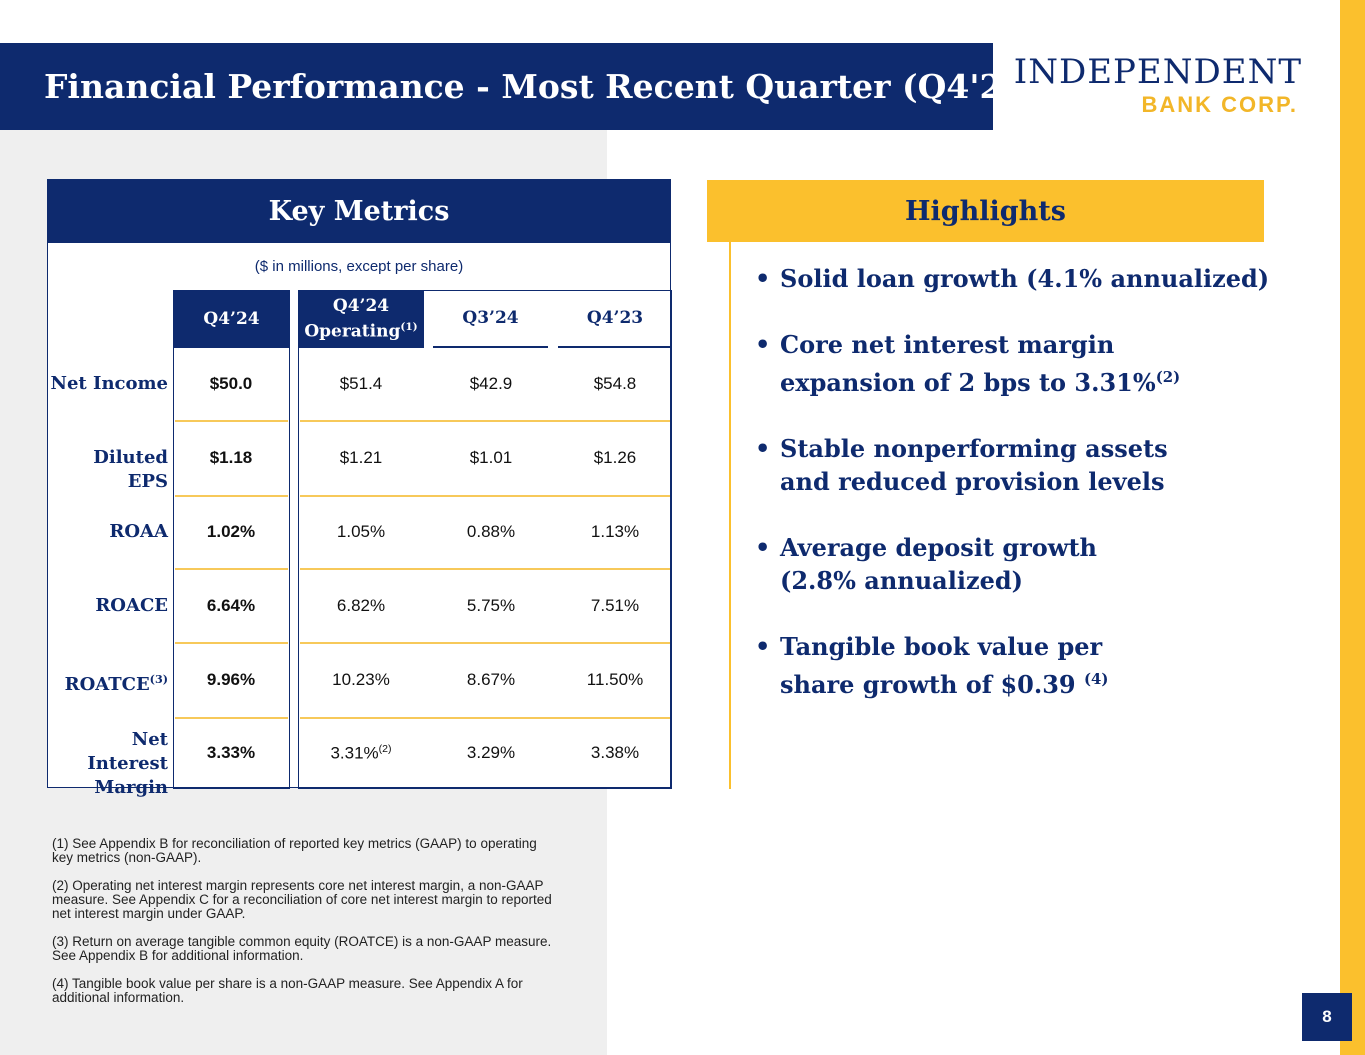 The image size is (1365, 1055). Describe the element at coordinates (116, 684) in the screenshot. I see `row-label-roatce: ROATCE(3)` at that location.